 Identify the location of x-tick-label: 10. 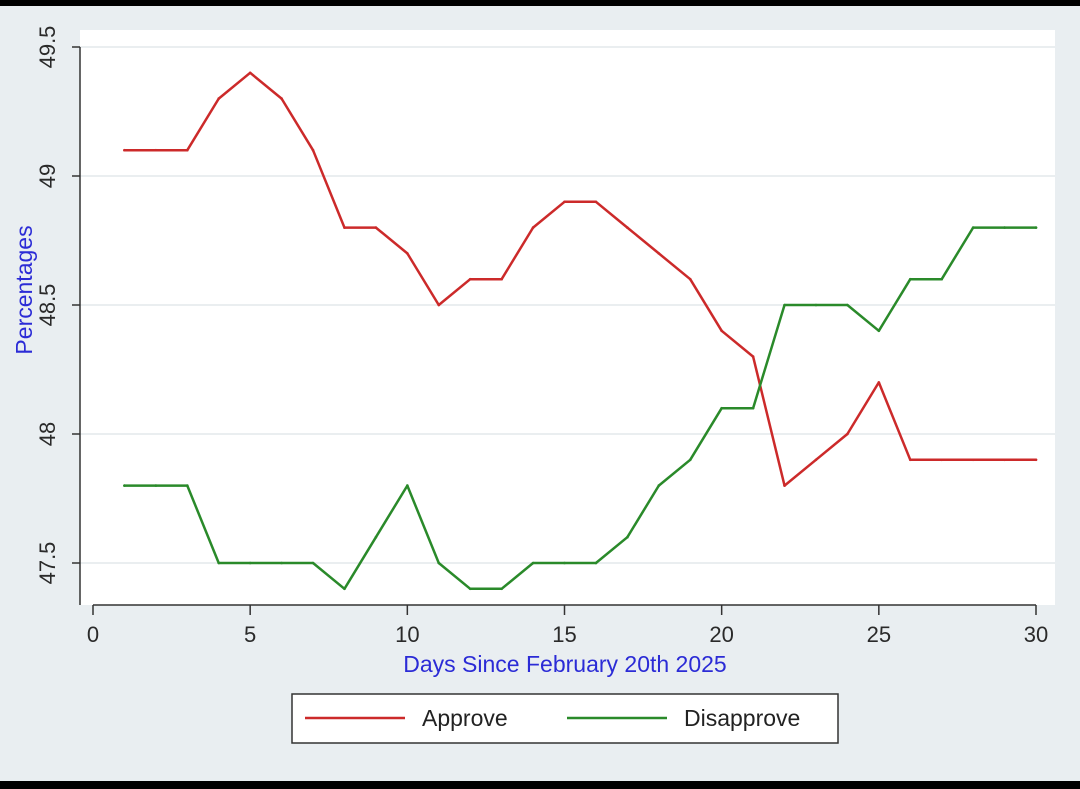
(407, 634).